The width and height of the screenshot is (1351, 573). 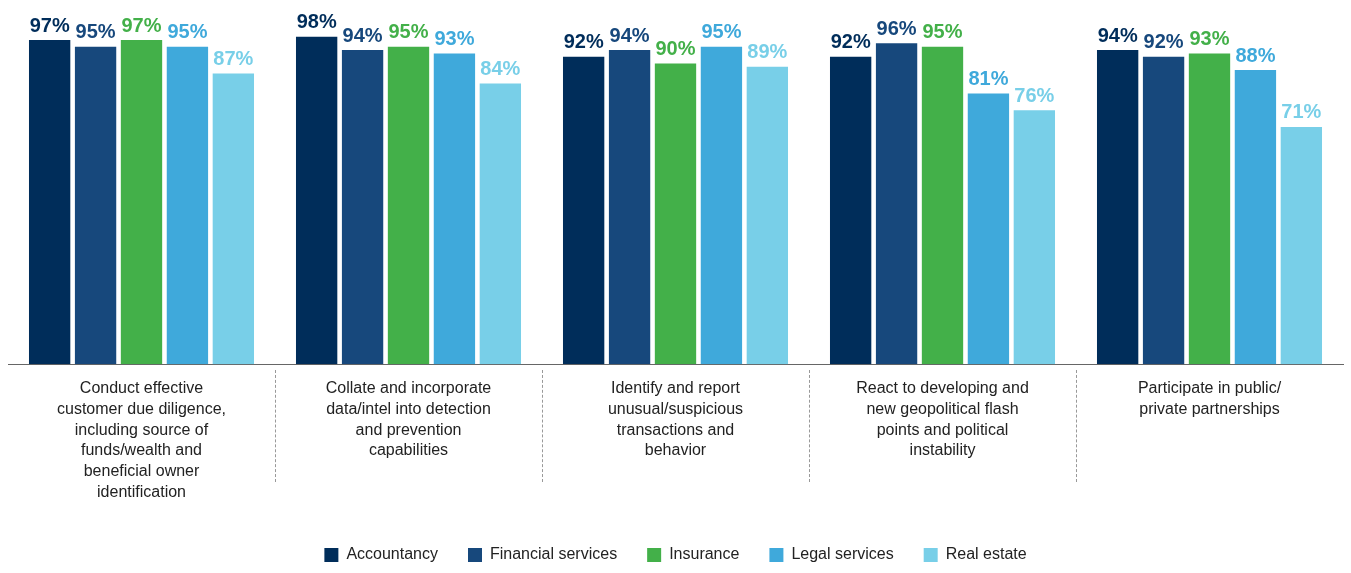 I want to click on data-label: 71%, so click(x=1301, y=111).